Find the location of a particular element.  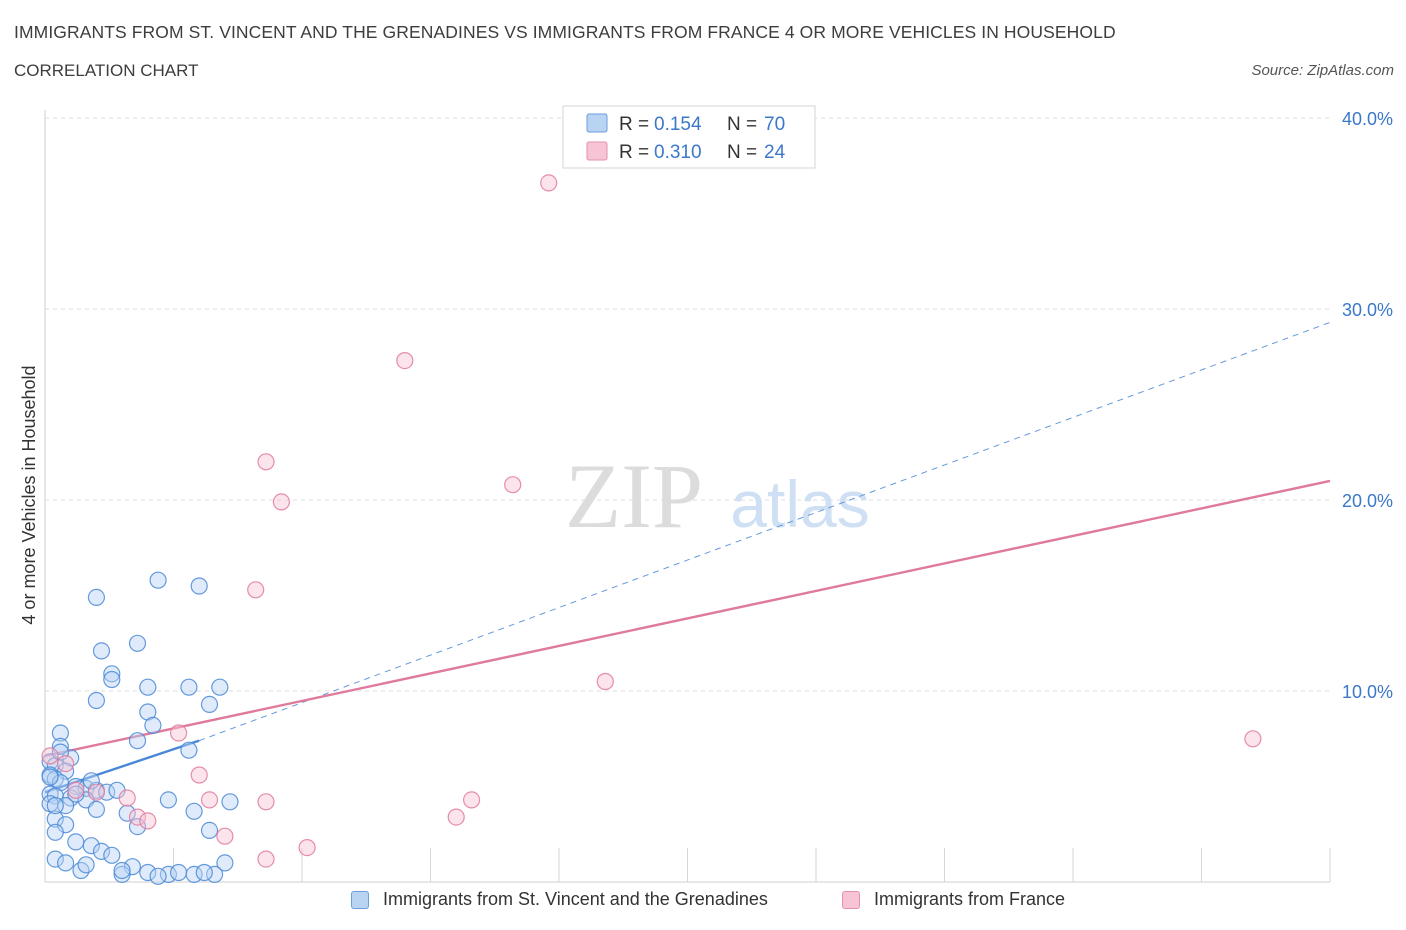

y-tick-label-10: 10.0% is located at coordinates (1367, 692).